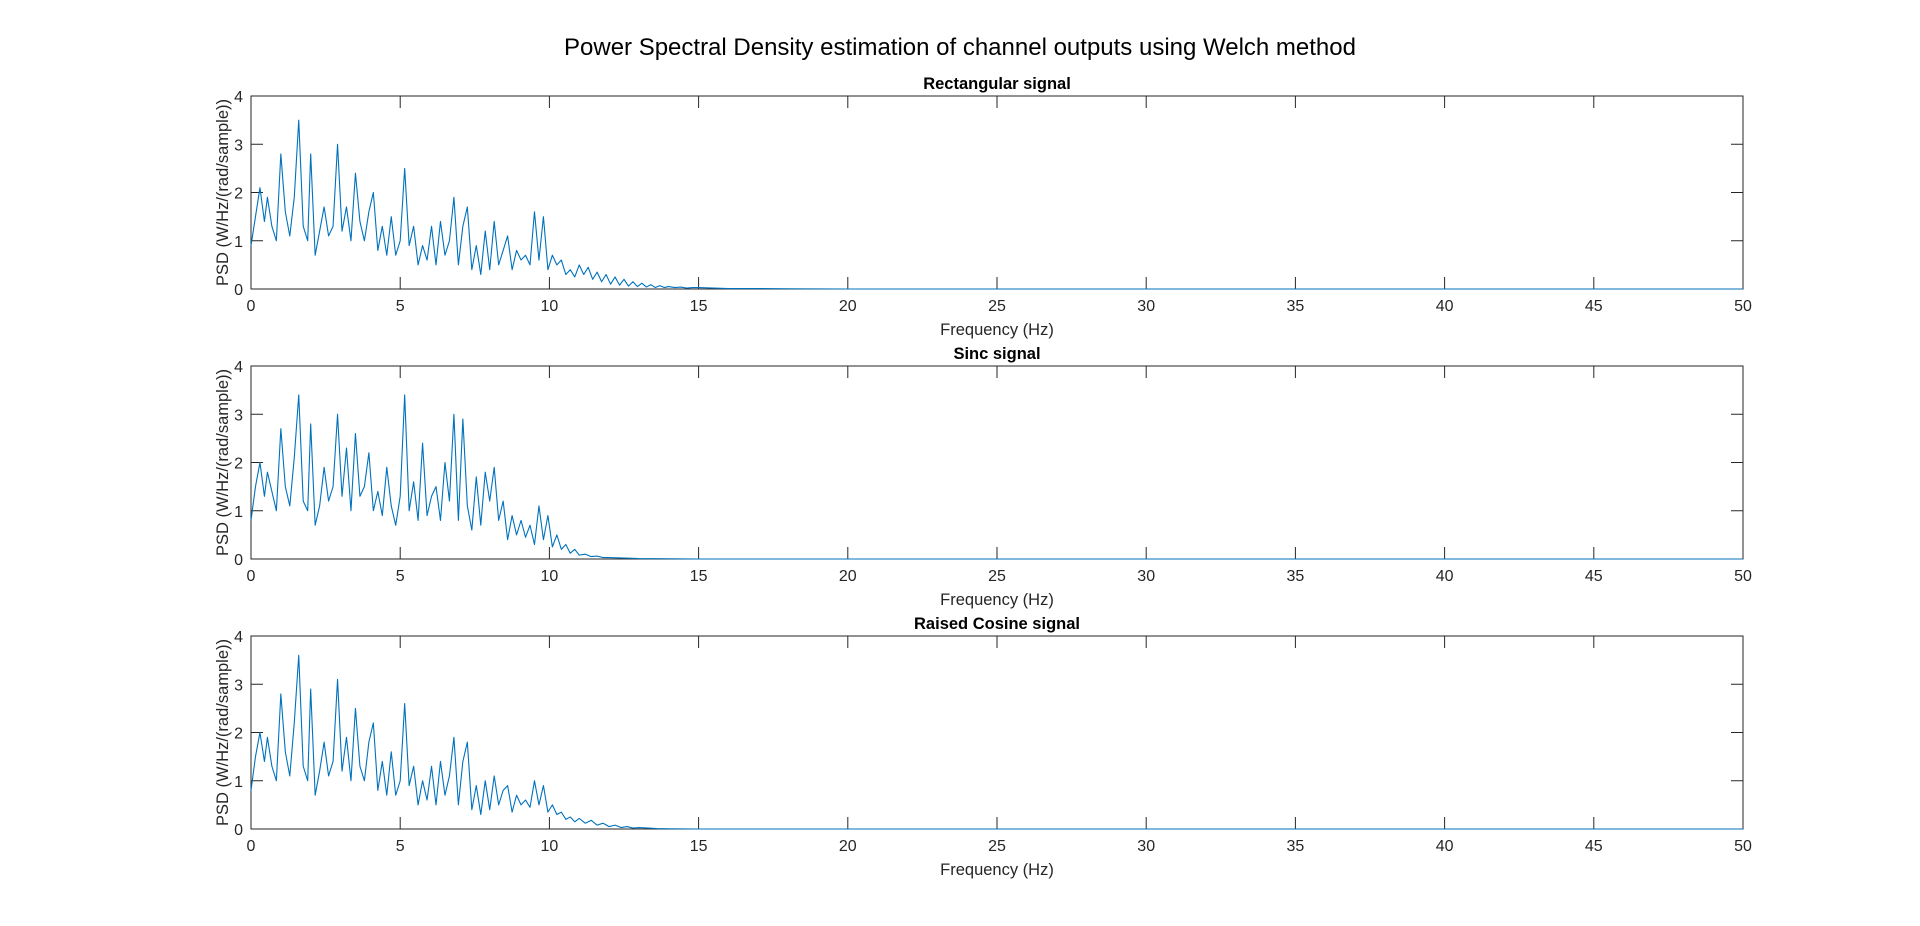 This screenshot has height=926, width=1920. What do you see at coordinates (997, 624) in the screenshot?
I see `subplot-title: Raised Cosine signal` at bounding box center [997, 624].